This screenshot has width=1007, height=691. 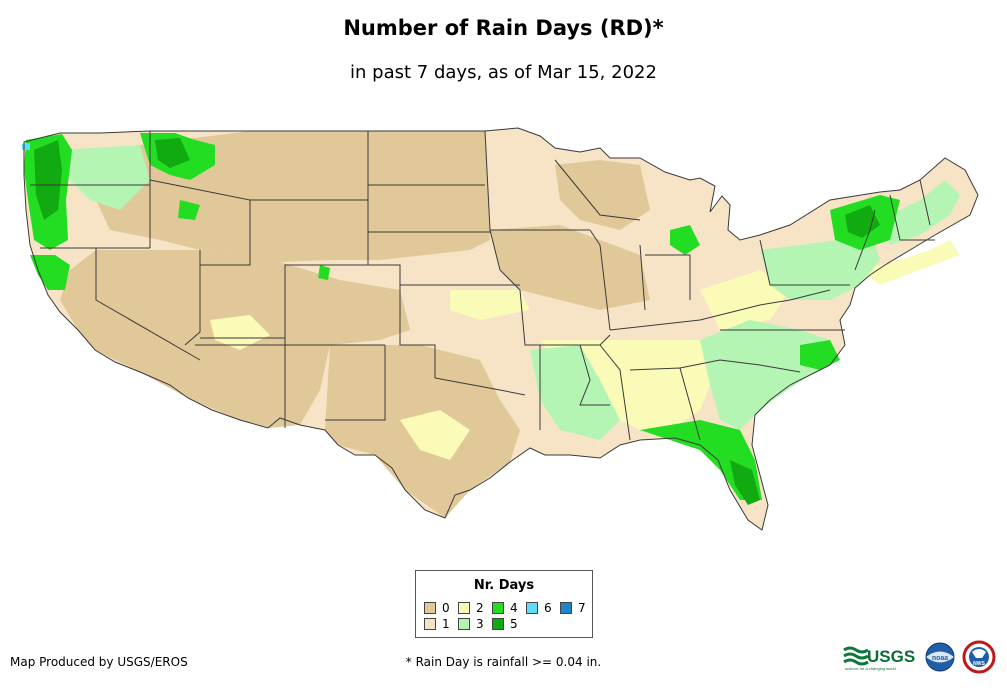 I want to click on nws-logo: NWS, so click(x=979, y=657).